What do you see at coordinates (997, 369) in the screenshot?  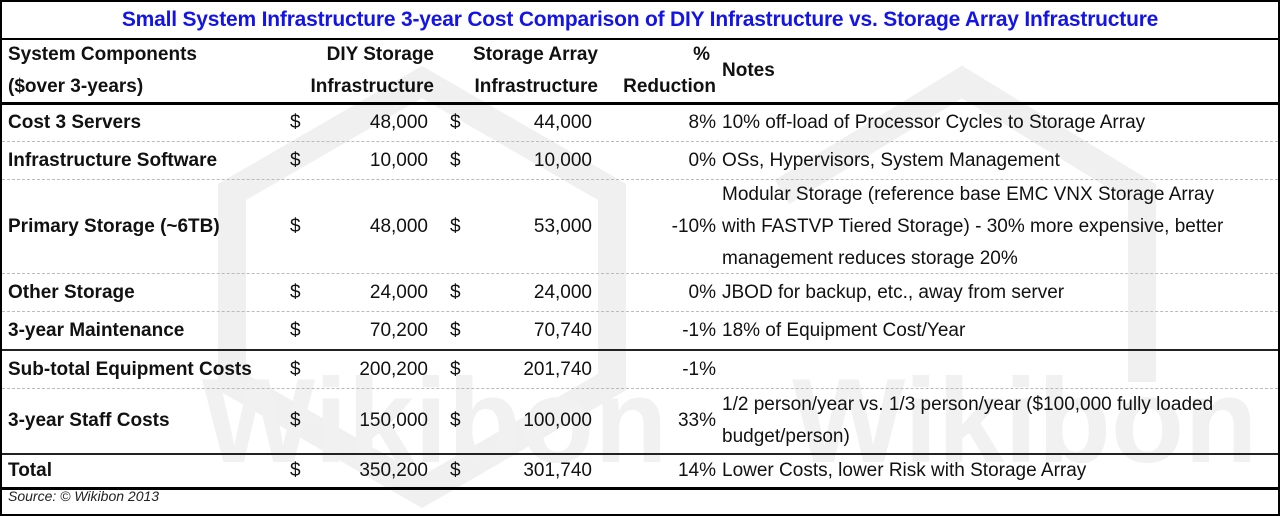 I see `row-notes` at bounding box center [997, 369].